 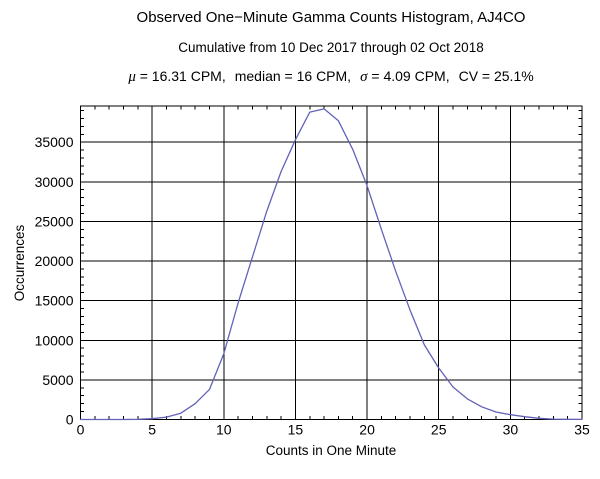 What do you see at coordinates (54, 340) in the screenshot?
I see `y-tick-label: 10000` at bounding box center [54, 340].